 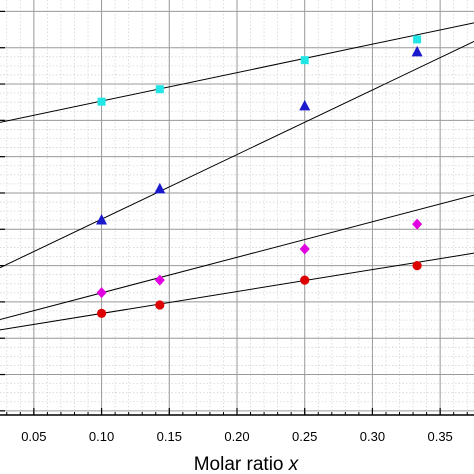 I want to click on x-tick-label: 0.05, so click(x=33, y=436).